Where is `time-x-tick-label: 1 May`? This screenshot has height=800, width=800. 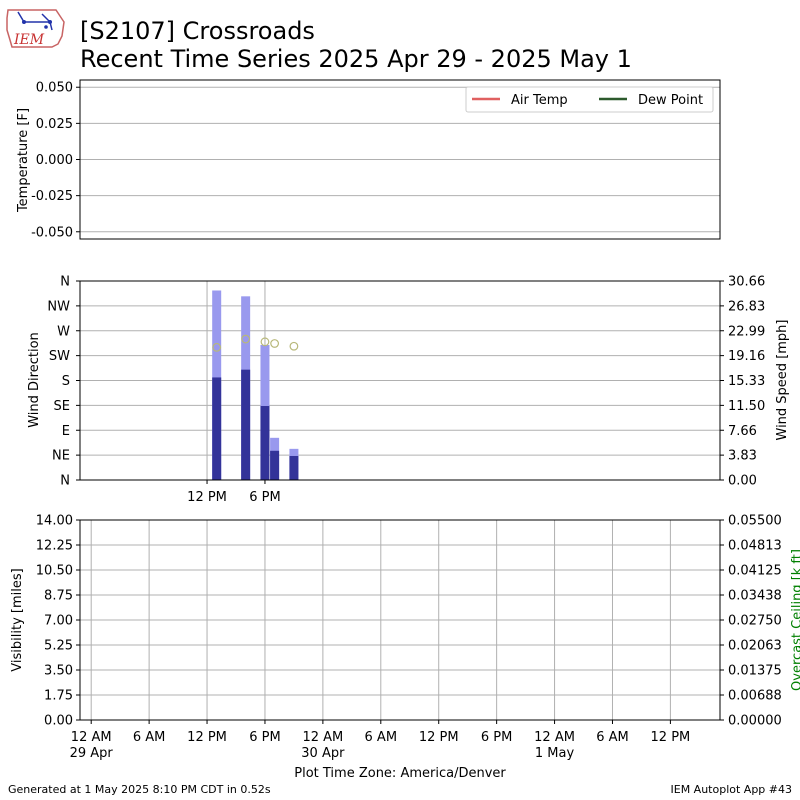
time-x-tick-label: 1 May is located at coordinates (555, 753).